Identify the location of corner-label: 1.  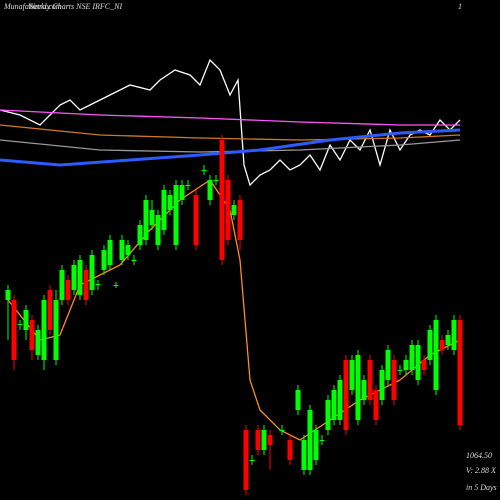
(460, 6).